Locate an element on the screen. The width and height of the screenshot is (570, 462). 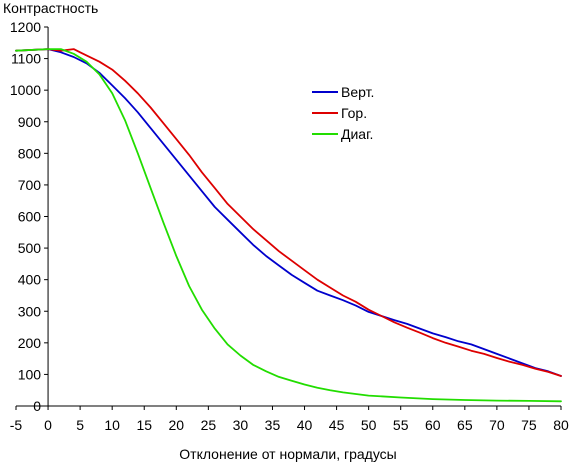
x-tick-label: -5 is located at coordinates (16, 425).